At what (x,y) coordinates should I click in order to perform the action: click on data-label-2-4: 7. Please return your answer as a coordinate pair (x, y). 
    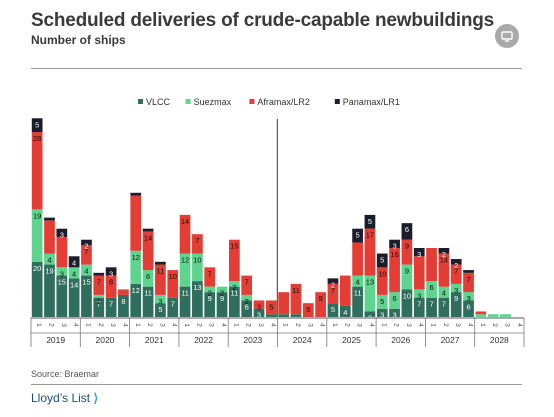
    Looking at the image, I should click on (86, 251).